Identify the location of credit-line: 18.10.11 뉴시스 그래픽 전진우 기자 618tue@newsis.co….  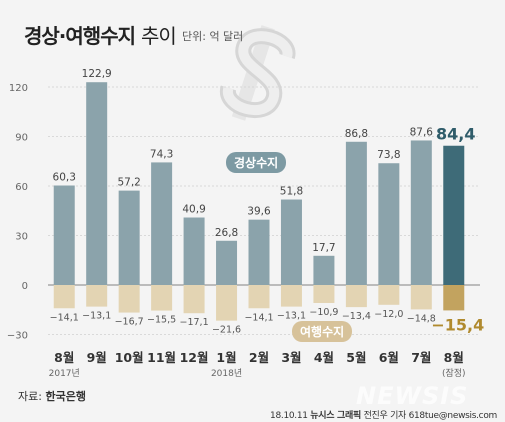
(383, 414).